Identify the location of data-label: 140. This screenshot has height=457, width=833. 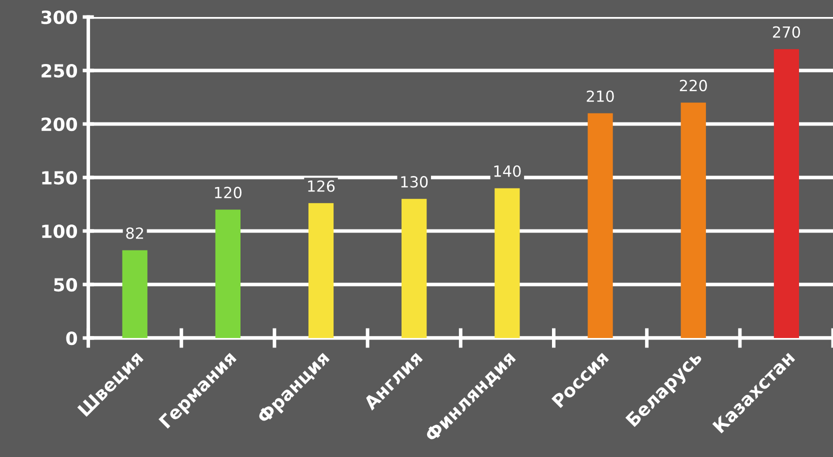
(507, 171).